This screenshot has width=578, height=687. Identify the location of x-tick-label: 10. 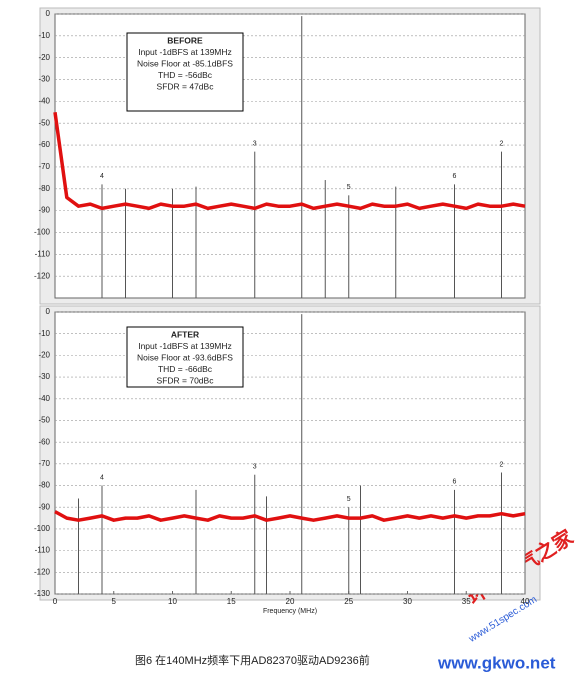
(172, 601).